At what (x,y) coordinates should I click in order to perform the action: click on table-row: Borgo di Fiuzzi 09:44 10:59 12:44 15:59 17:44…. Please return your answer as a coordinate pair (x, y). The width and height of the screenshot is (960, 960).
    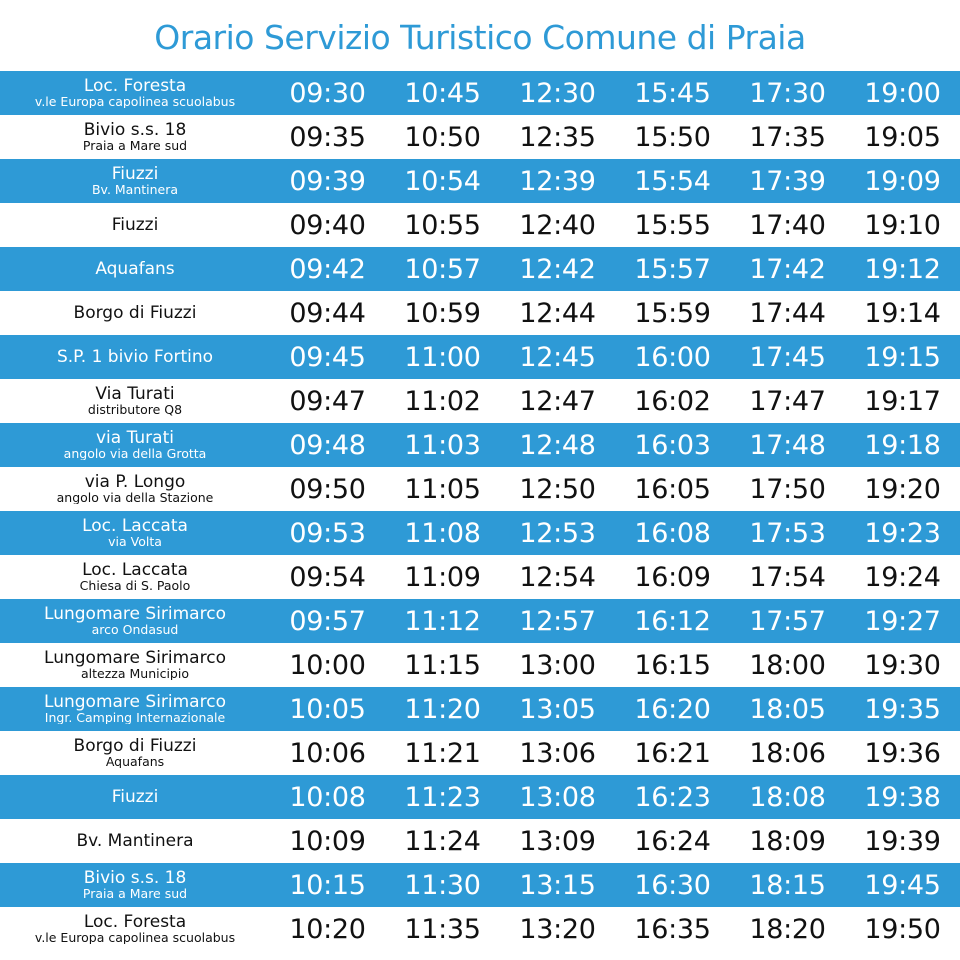
    Looking at the image, I should click on (480, 313).